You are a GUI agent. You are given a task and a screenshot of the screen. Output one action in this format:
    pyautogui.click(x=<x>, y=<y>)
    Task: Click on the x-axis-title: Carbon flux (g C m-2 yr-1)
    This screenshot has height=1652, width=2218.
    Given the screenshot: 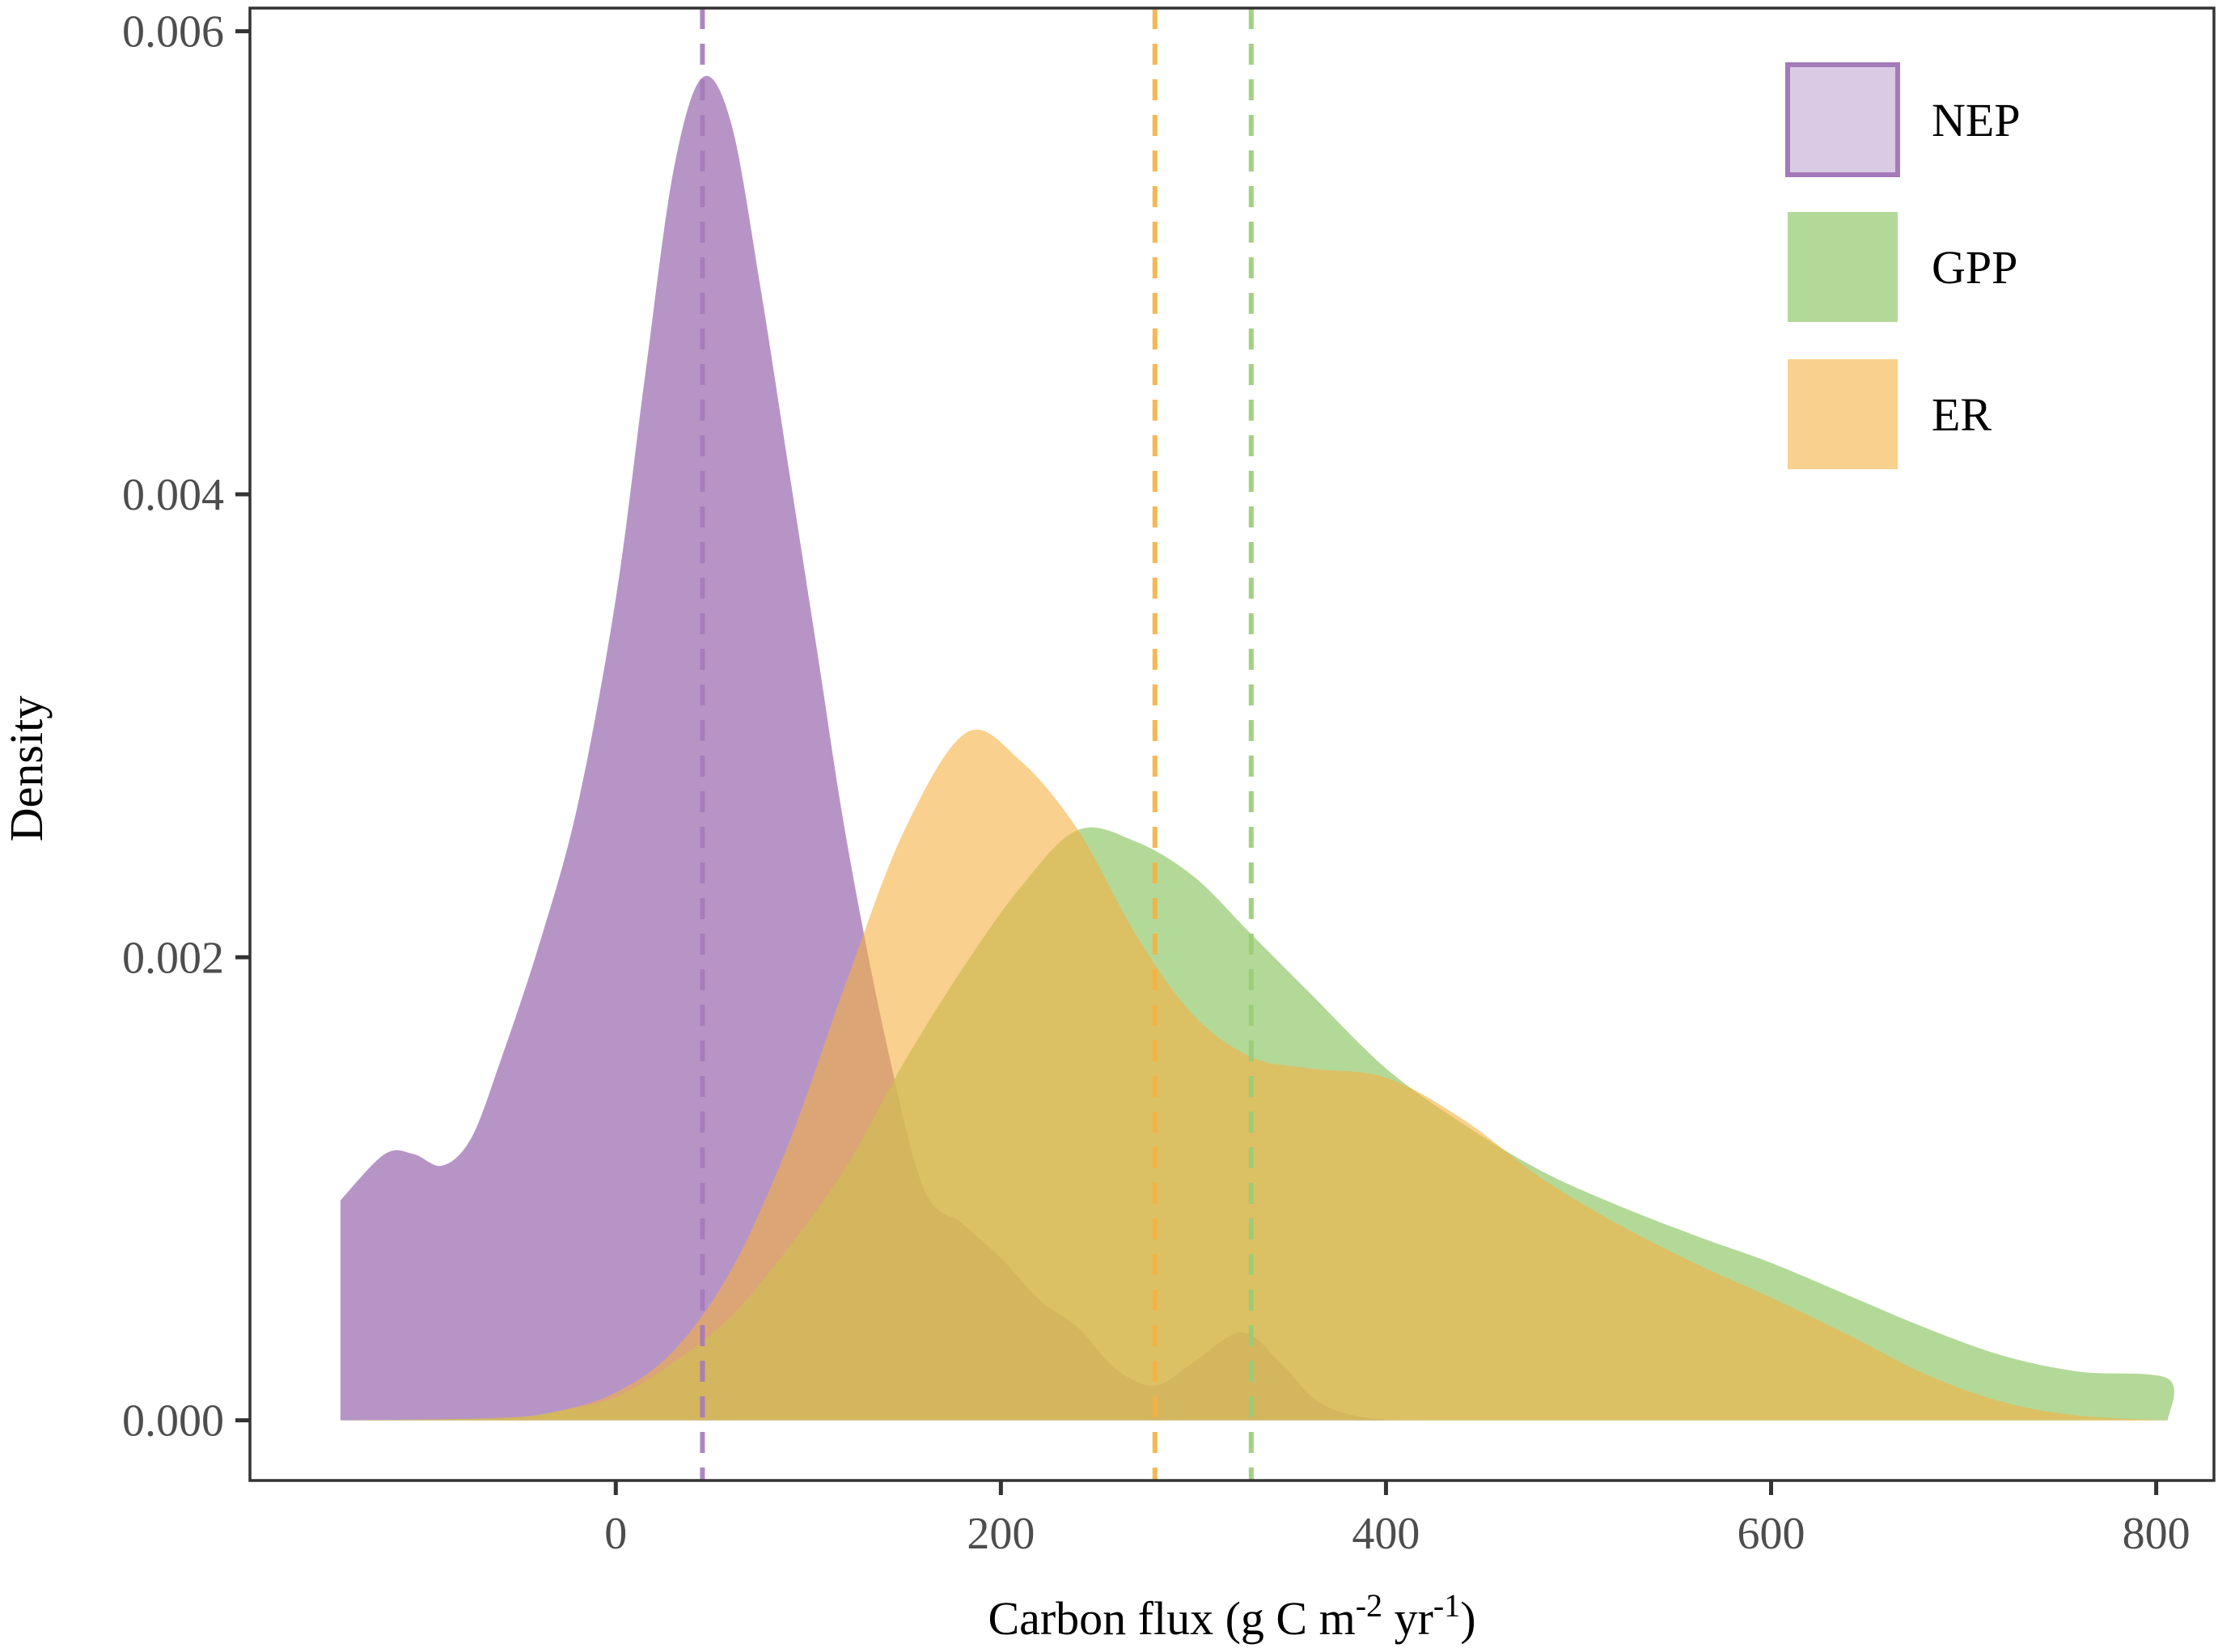 What is the action you would take?
    pyautogui.click(x=1232, y=1616)
    